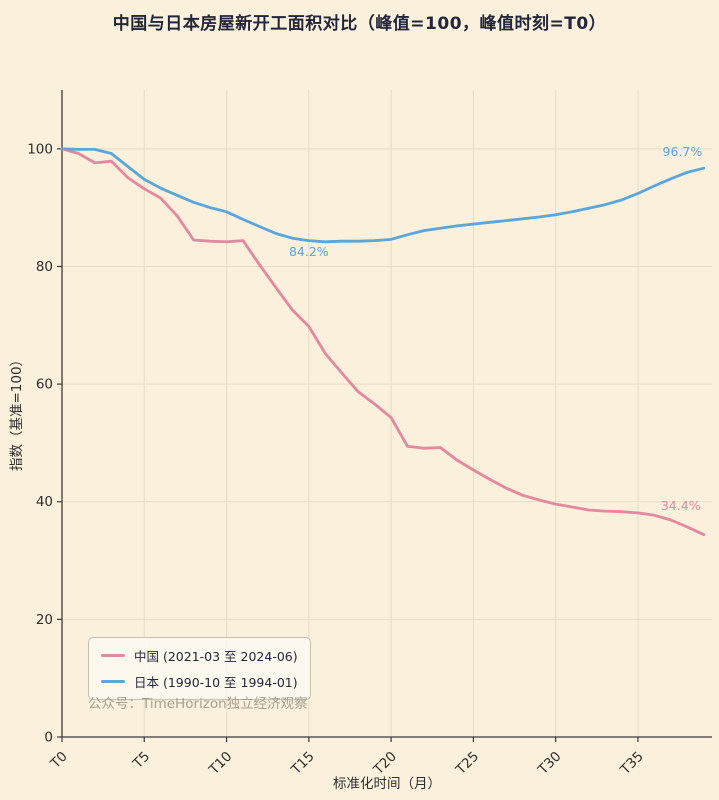 The width and height of the screenshot is (719, 800). What do you see at coordinates (44, 502) in the screenshot?
I see `y-tick-label: 40` at bounding box center [44, 502].